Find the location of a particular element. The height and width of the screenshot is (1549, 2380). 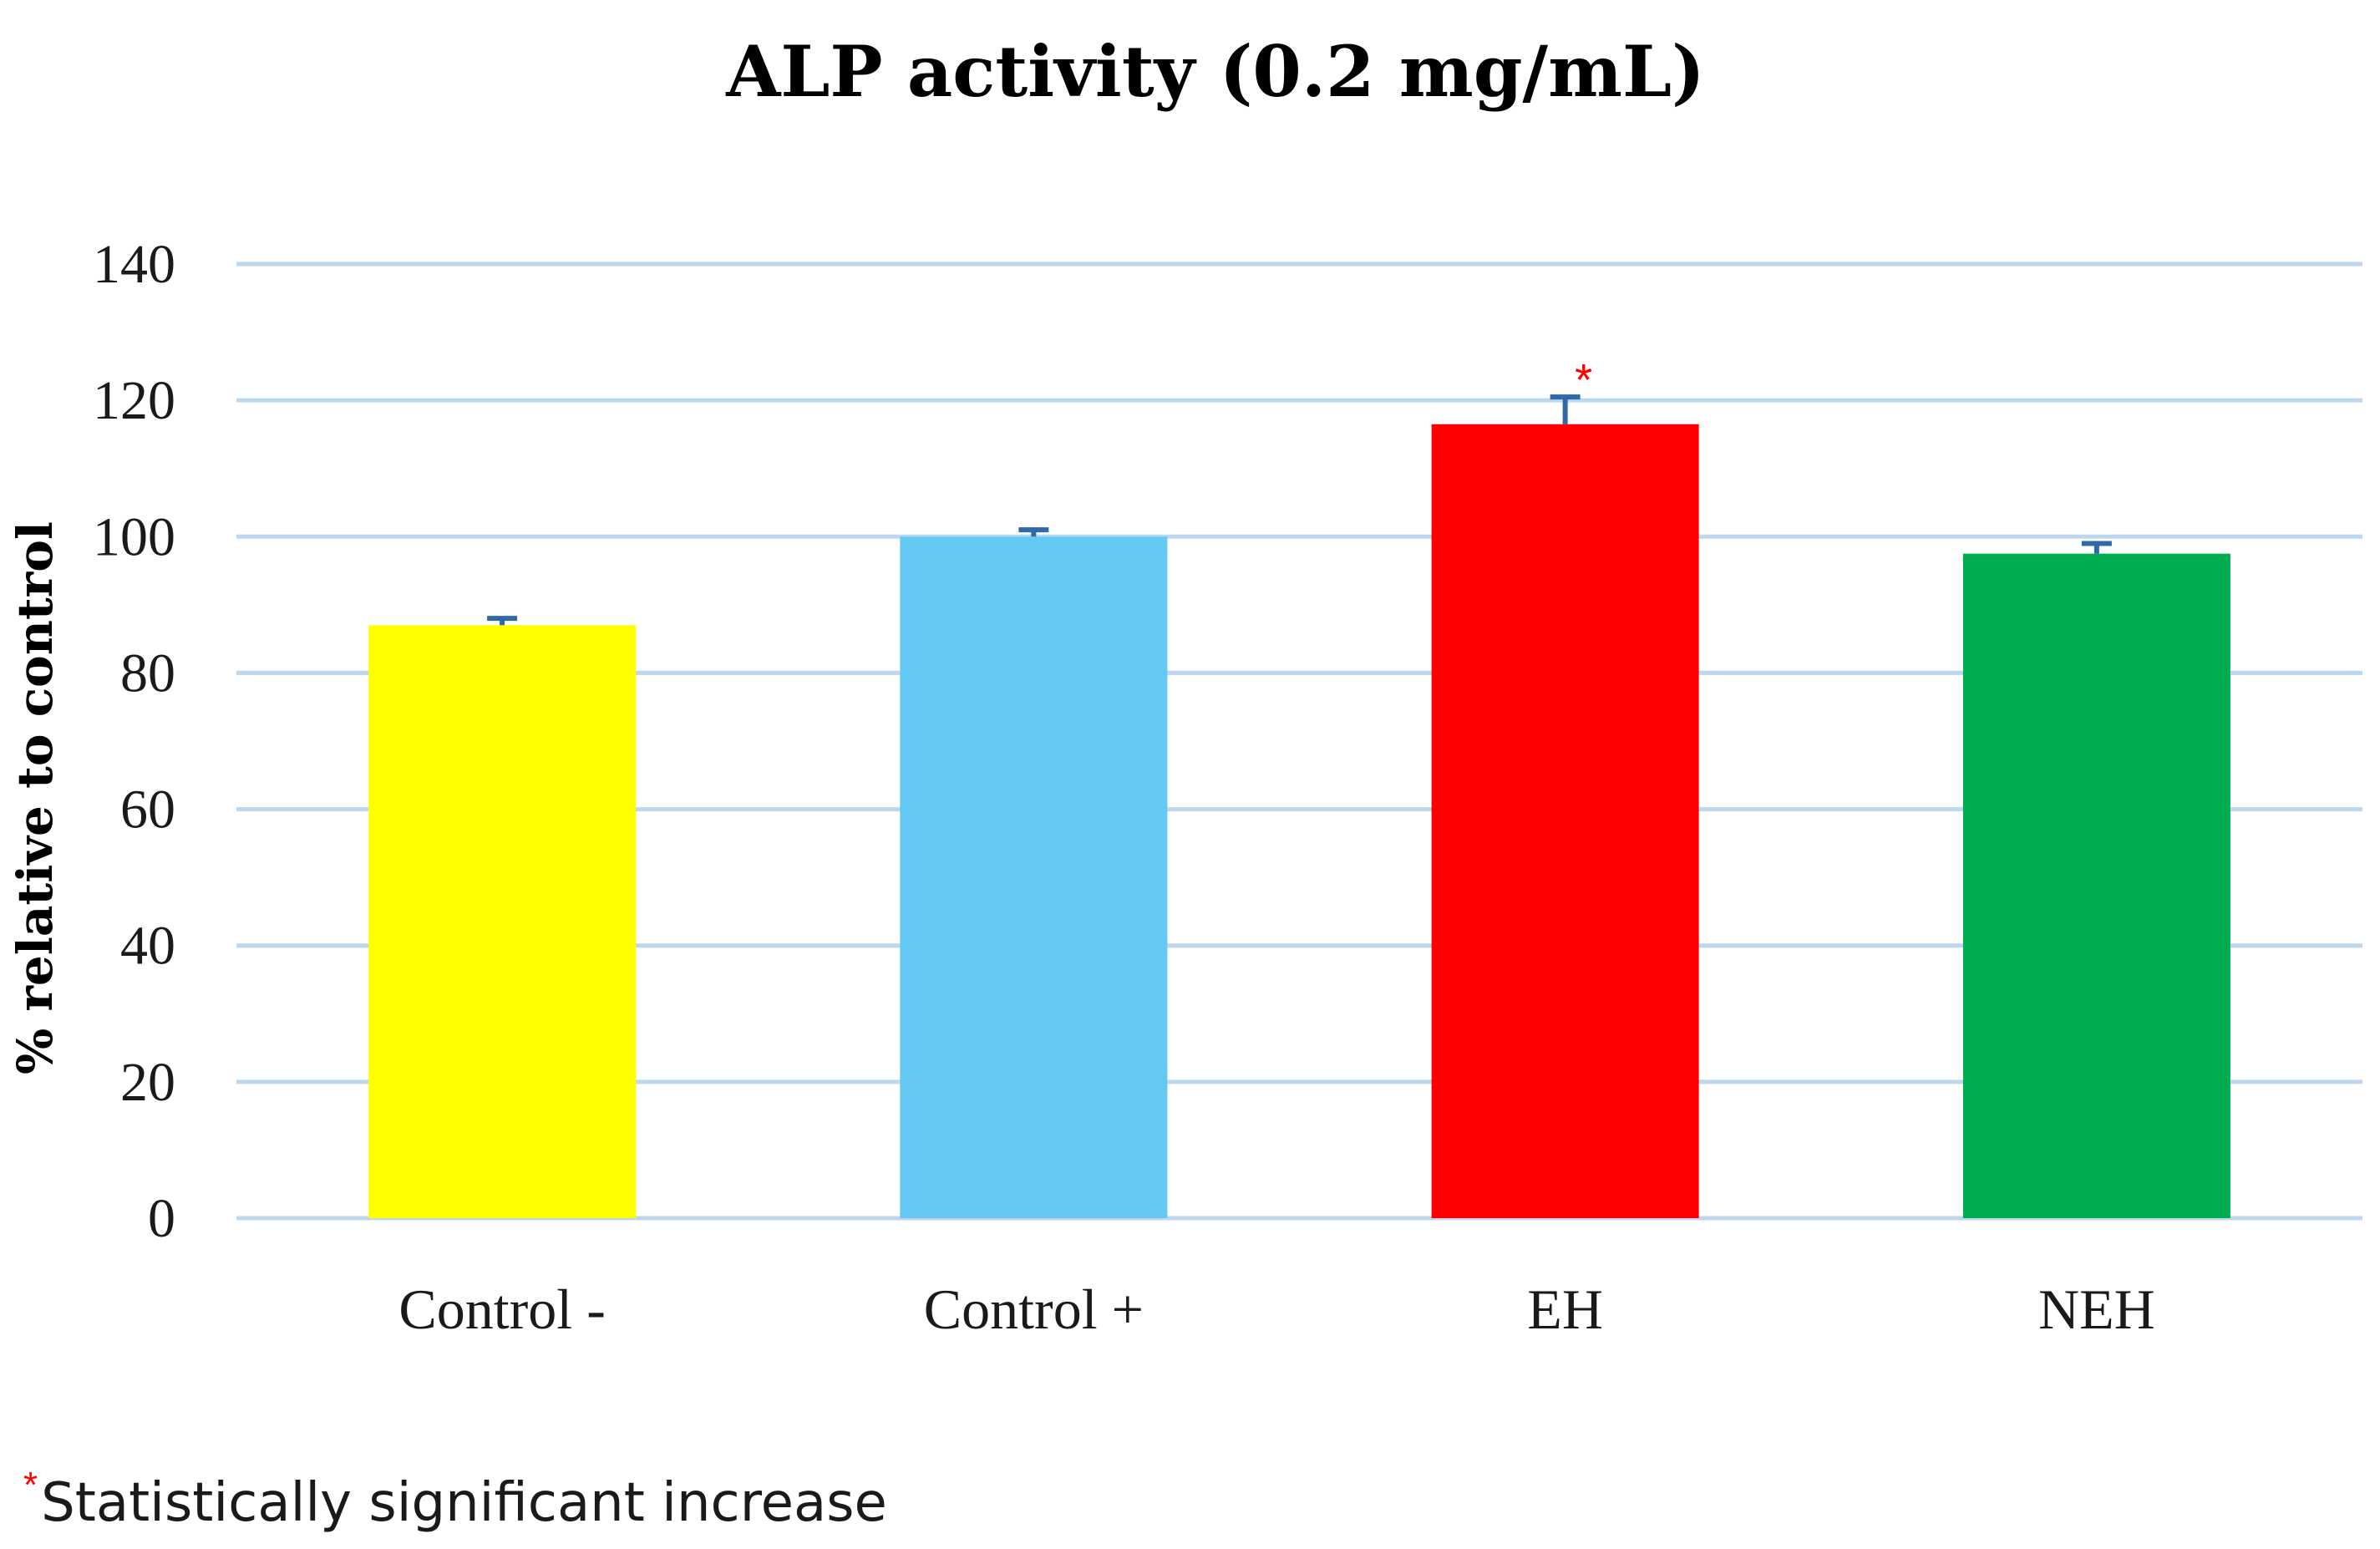

x-tick-label-3: NEH is located at coordinates (2096, 1309).